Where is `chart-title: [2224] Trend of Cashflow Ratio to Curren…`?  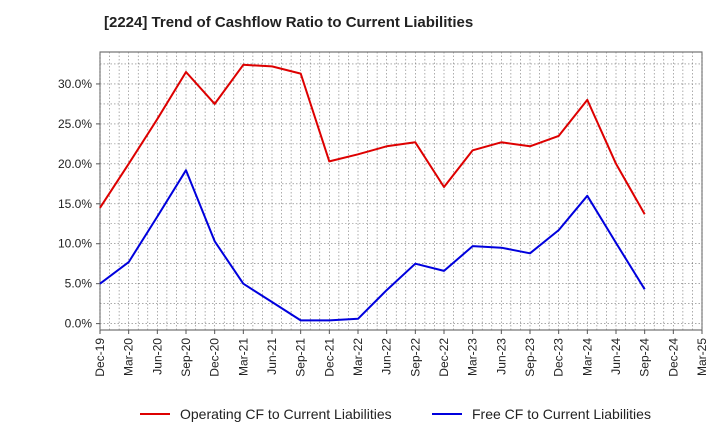 chart-title: [2224] Trend of Cashflow Ratio to Curren… is located at coordinates (289, 22).